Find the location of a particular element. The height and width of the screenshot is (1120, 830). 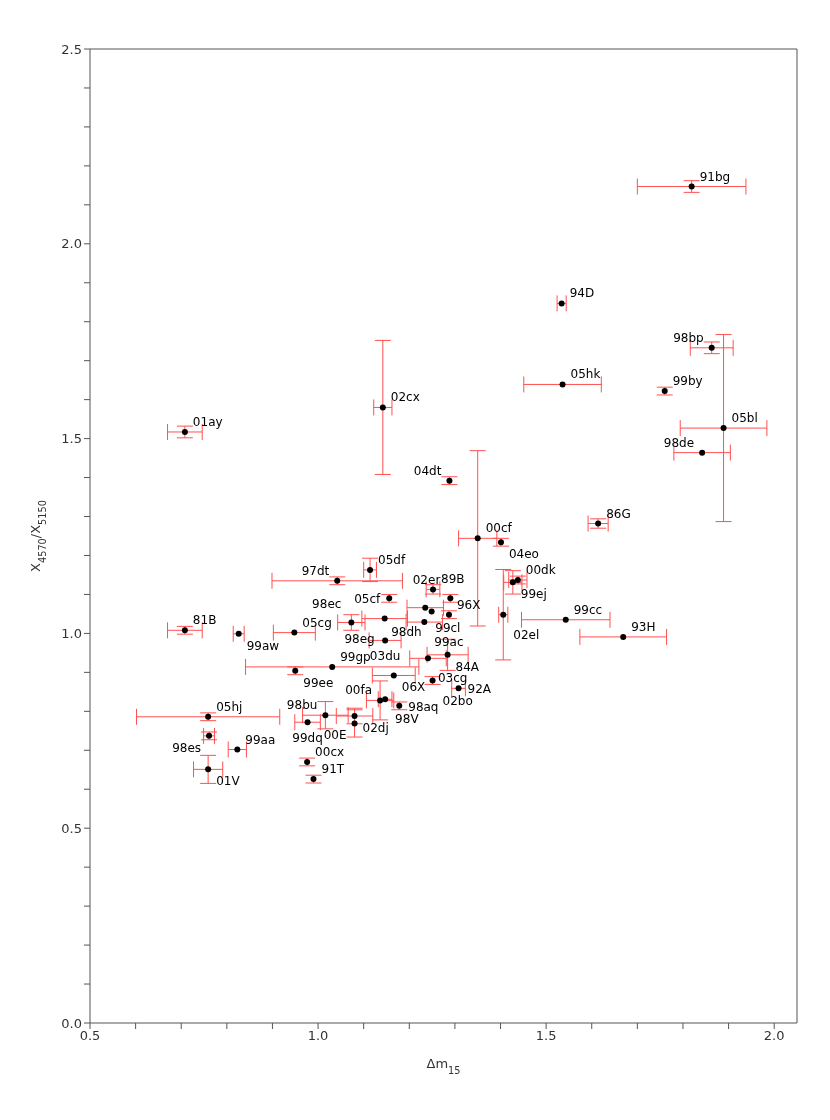

annotation: 99by is located at coordinates (687, 381).